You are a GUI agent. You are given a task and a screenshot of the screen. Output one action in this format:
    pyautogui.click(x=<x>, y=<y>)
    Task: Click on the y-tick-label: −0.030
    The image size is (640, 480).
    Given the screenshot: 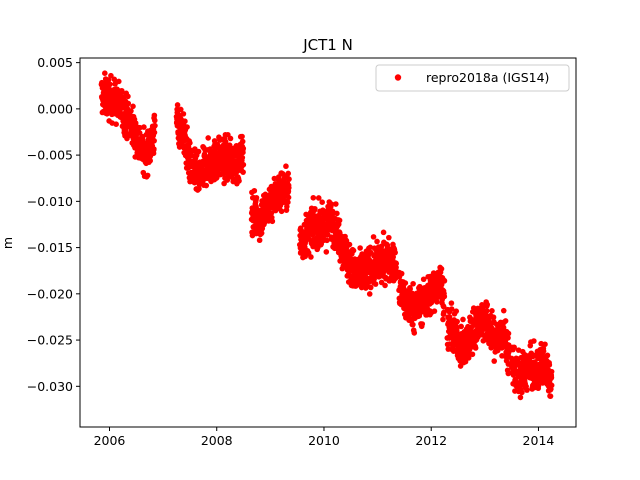 What is the action you would take?
    pyautogui.click(x=50, y=386)
    